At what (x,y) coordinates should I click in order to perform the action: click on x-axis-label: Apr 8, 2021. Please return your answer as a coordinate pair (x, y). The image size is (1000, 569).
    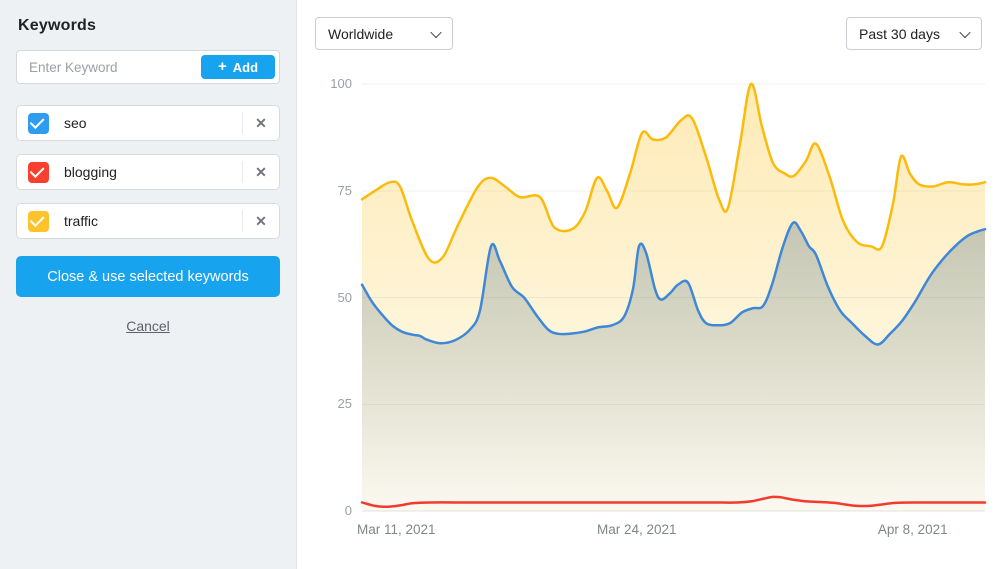
    Looking at the image, I should click on (912, 529).